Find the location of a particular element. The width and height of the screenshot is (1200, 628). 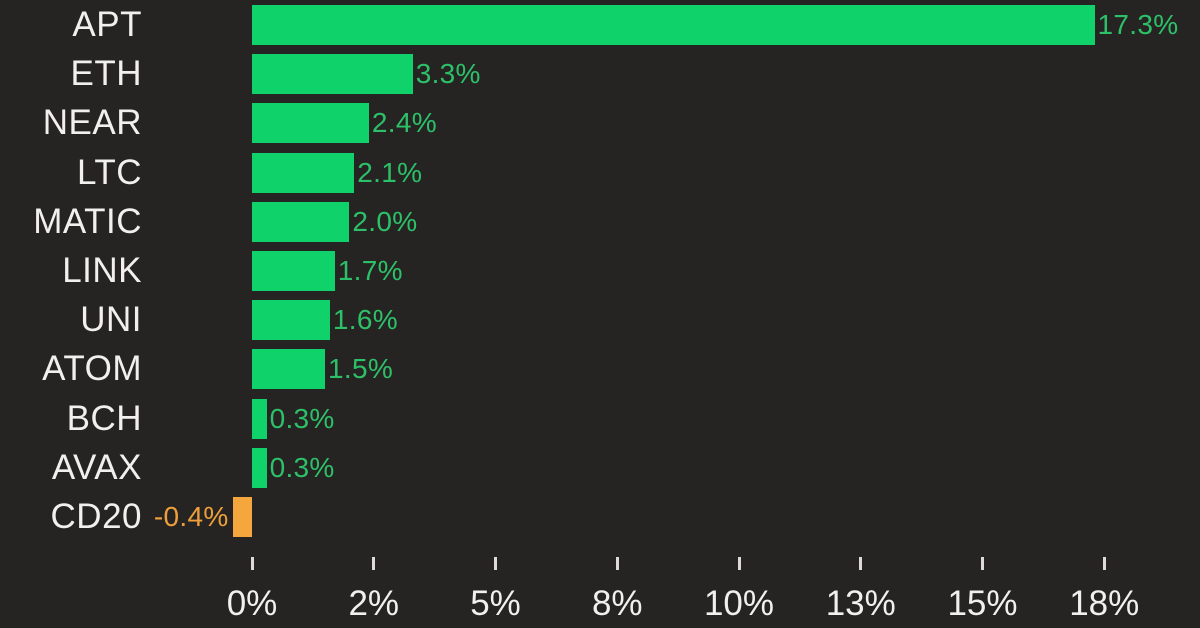

category-label-cd20: CD20 is located at coordinates (96, 516).